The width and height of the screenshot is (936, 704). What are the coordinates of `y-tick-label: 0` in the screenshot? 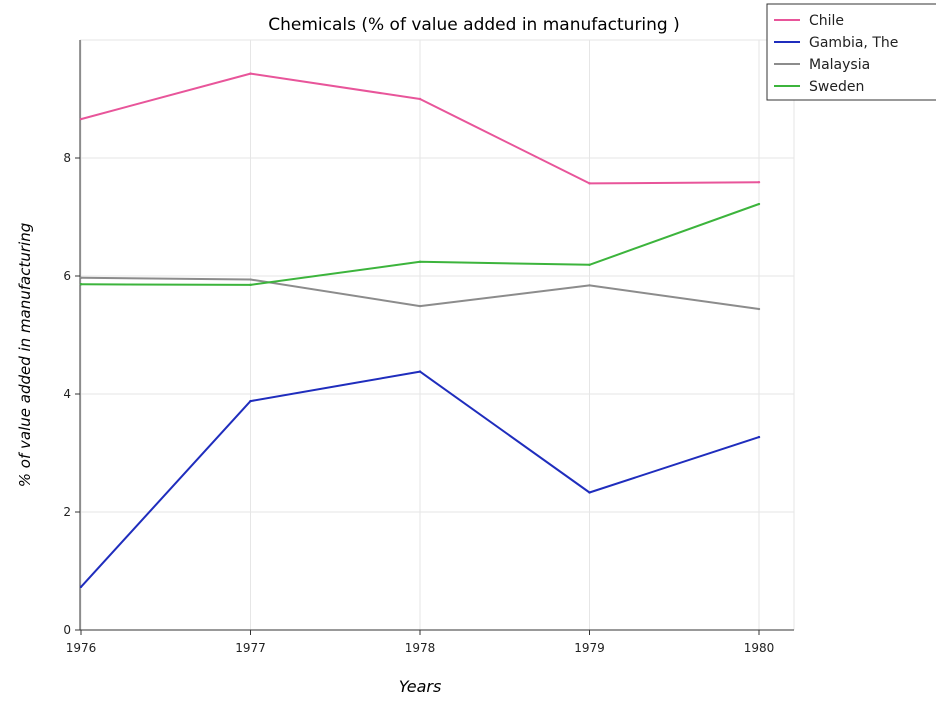 It's located at (67, 630).